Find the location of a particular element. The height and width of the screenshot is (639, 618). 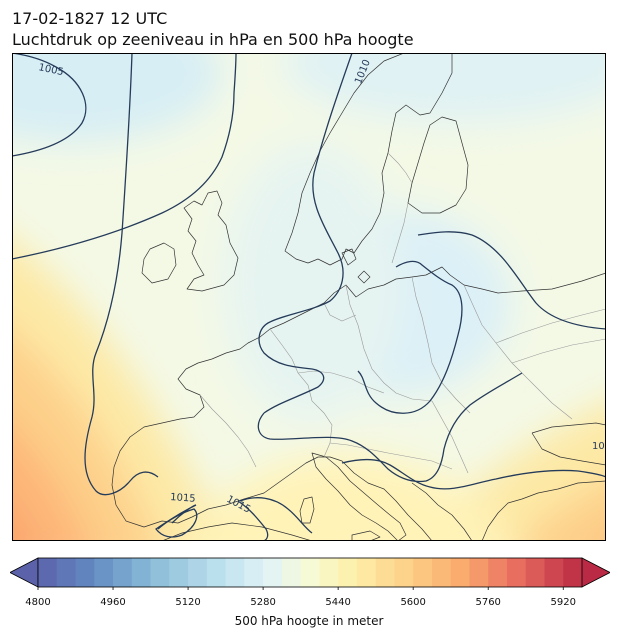

isobar-label-edge: 10 is located at coordinates (598, 446).